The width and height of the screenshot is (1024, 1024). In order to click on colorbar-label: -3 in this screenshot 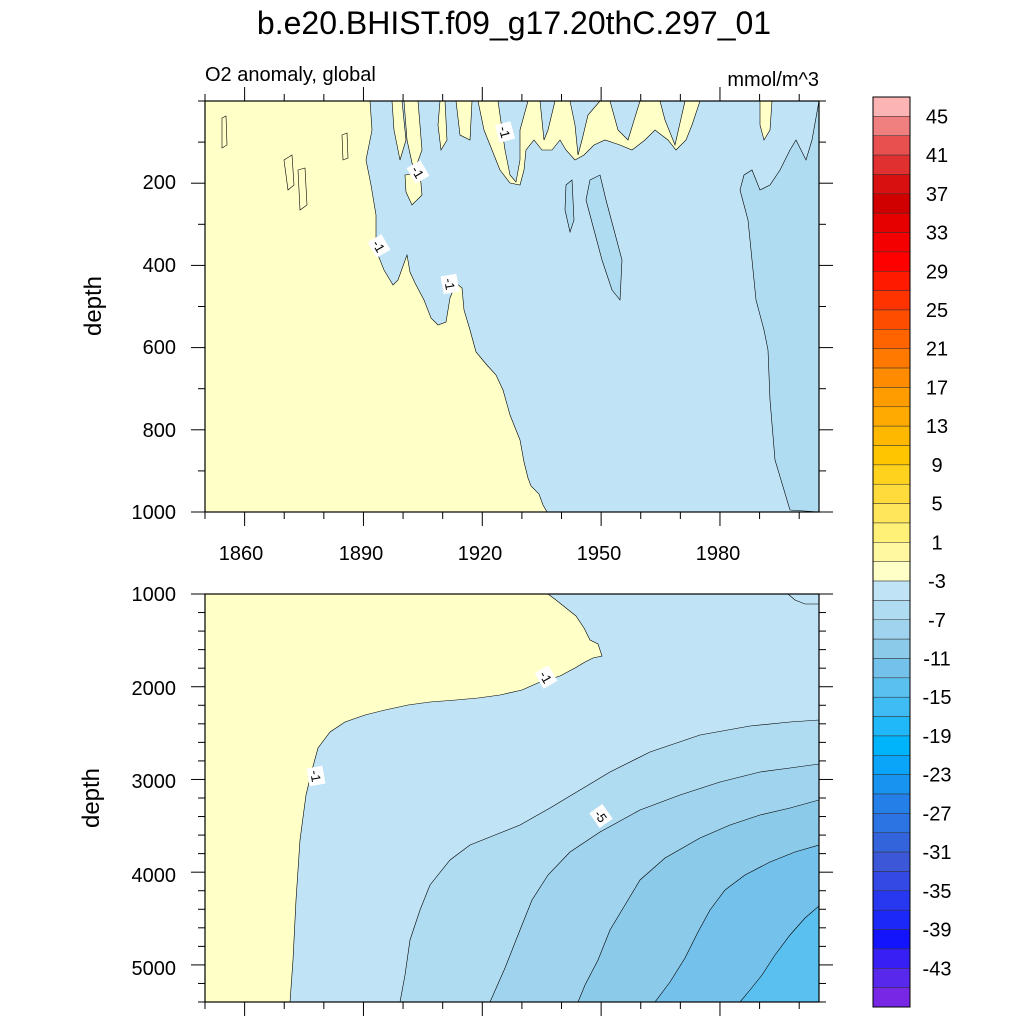, I will do `click(937, 582)`.